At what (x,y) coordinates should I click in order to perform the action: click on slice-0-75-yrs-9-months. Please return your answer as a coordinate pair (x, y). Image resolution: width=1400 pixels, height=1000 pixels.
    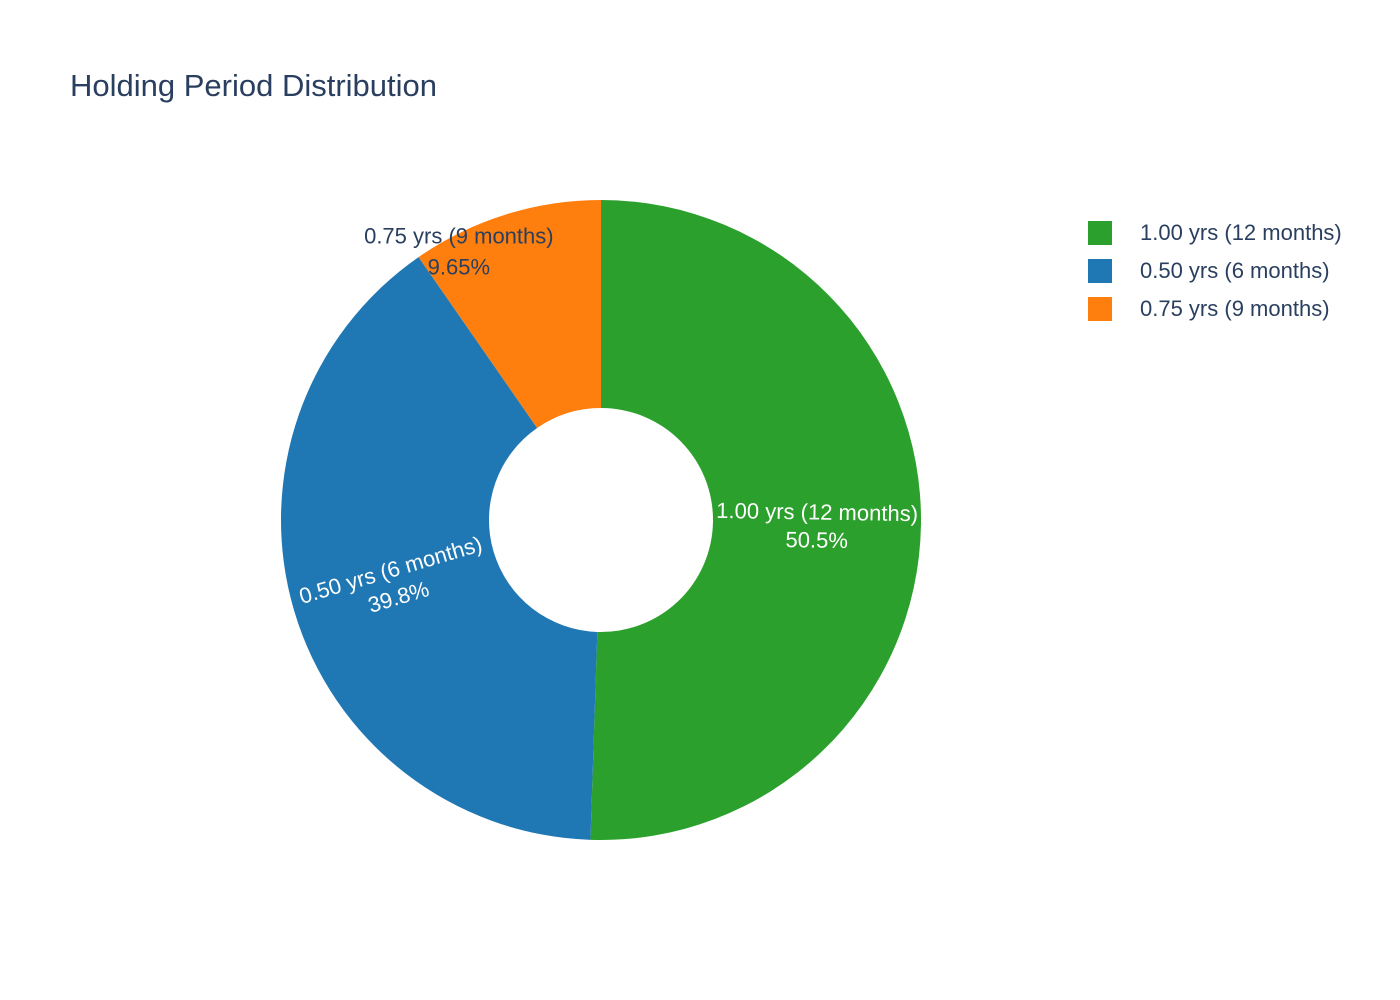
    Looking at the image, I should click on (509, 314).